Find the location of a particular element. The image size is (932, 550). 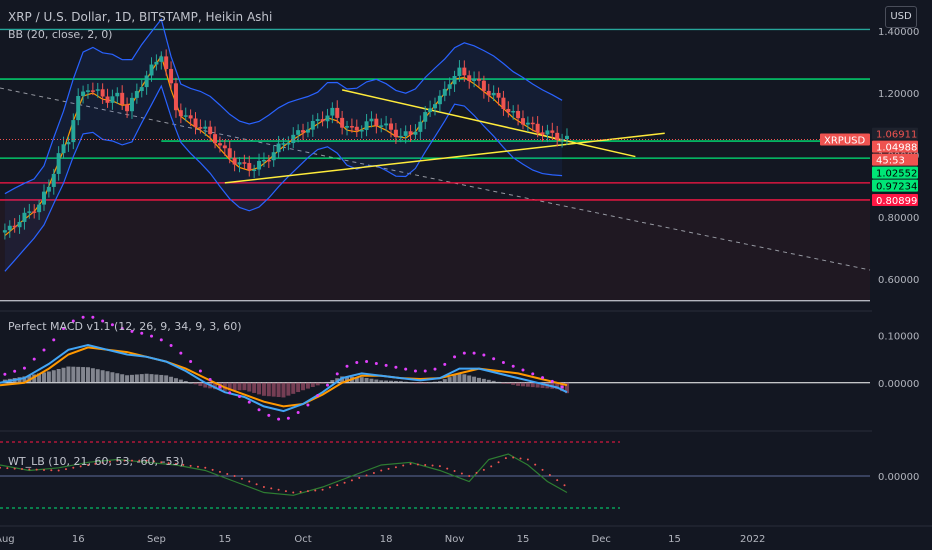

currency-button: USD is located at coordinates (901, 17).